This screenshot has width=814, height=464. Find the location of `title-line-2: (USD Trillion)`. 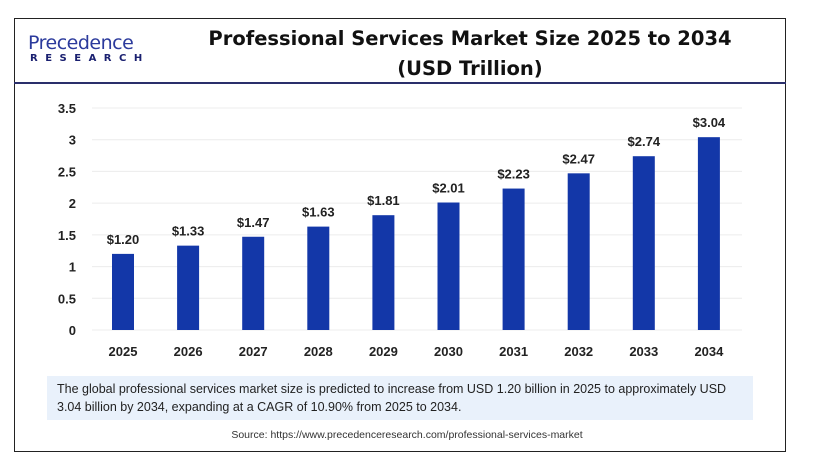

title-line-2: (USD Trillion) is located at coordinates (470, 68).